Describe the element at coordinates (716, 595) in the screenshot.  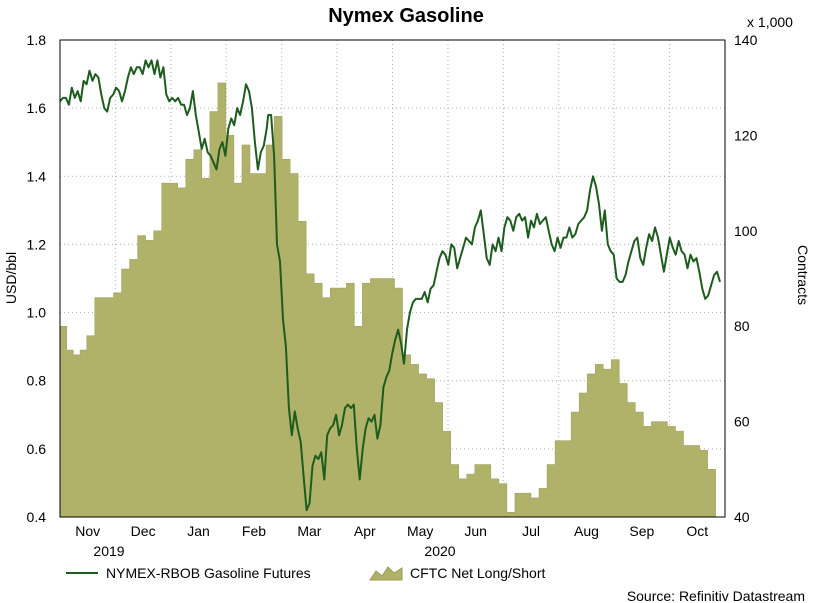
I see `source-note: Source: Refinitiv Datastream` at that location.